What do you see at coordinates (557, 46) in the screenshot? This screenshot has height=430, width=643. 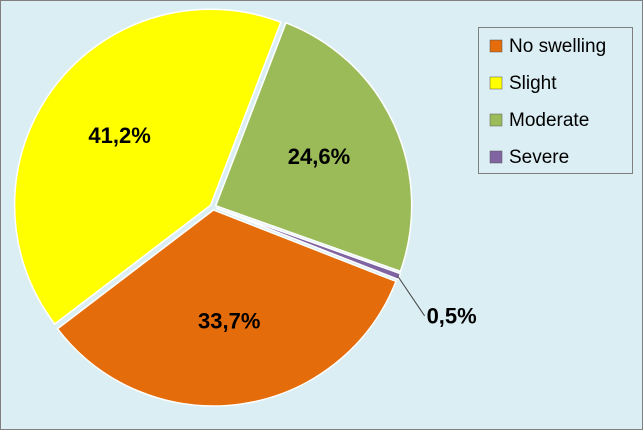 I see `legend-label: No swelling` at bounding box center [557, 46].